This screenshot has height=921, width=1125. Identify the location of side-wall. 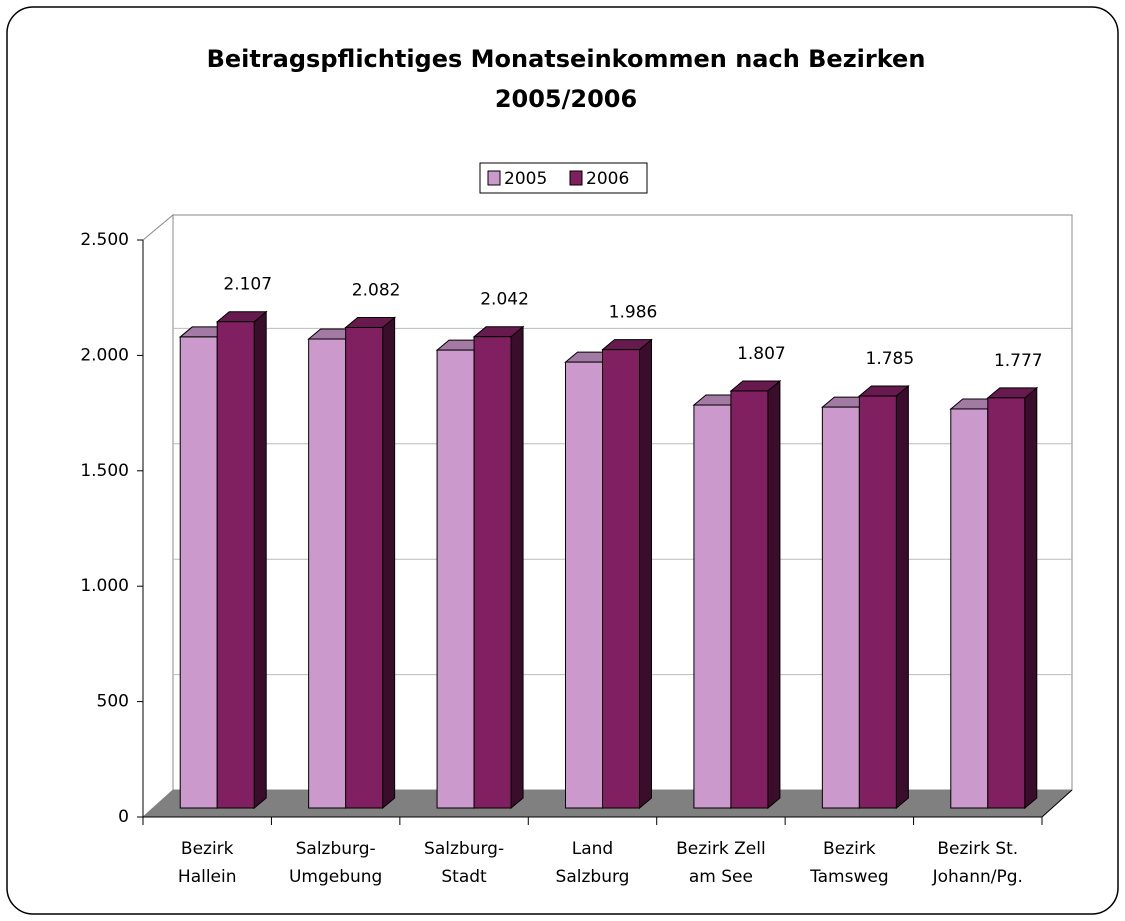
(158, 516).